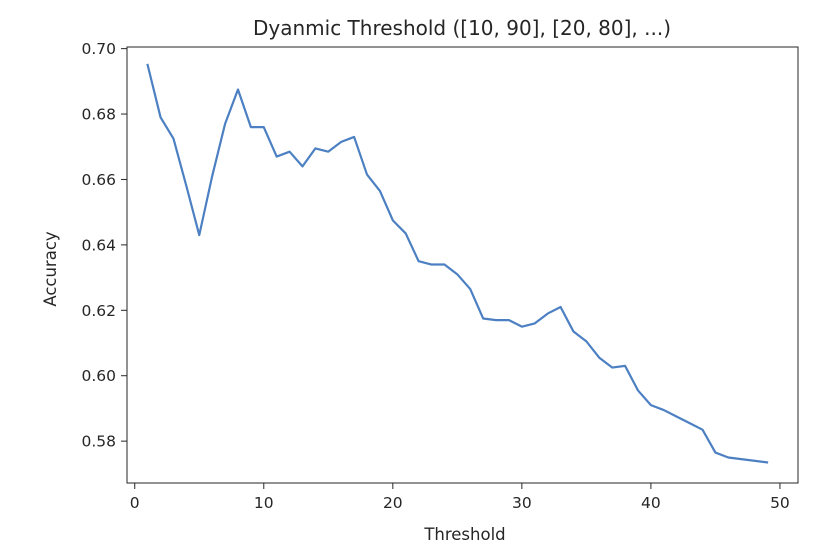 This screenshot has height=560, width=814. I want to click on x-tick-label: 40, so click(651, 503).